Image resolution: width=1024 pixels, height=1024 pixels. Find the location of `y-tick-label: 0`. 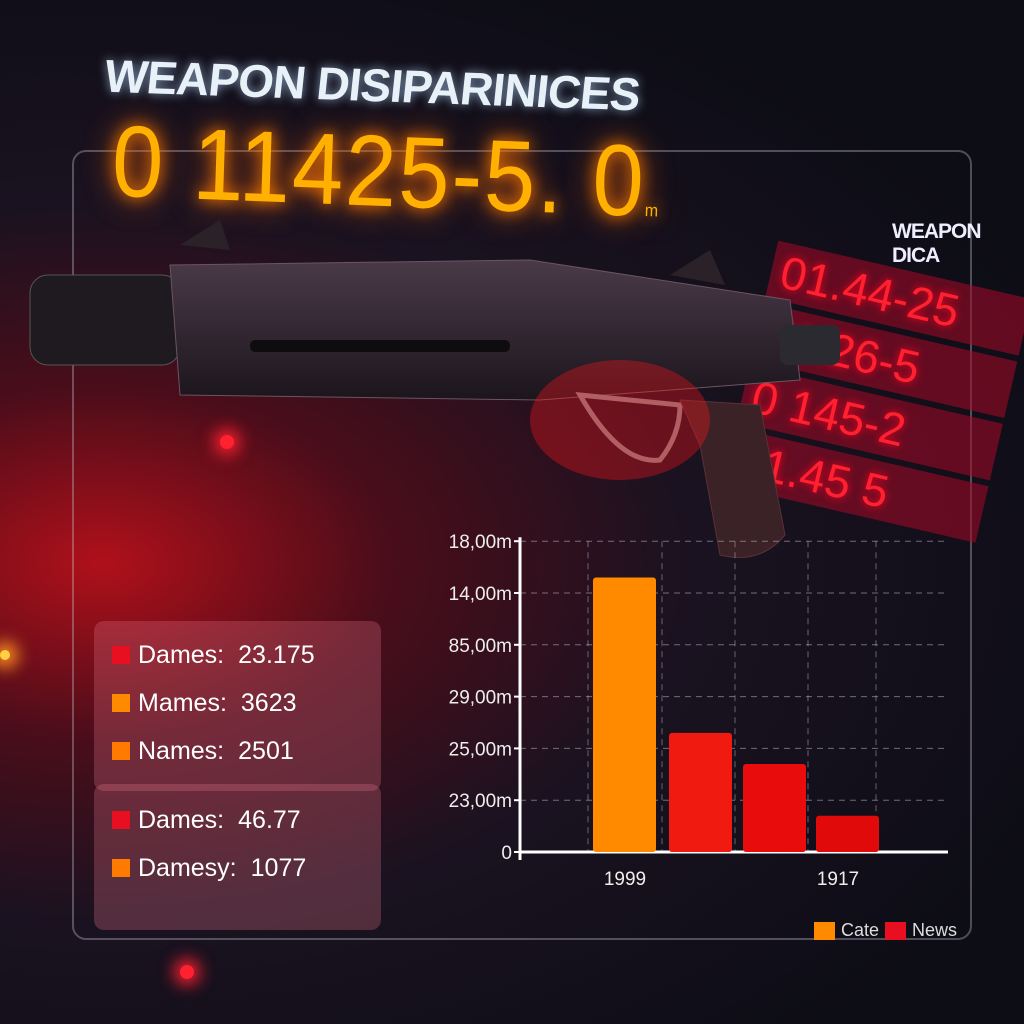

y-tick-label: 0 is located at coordinates (506, 853).